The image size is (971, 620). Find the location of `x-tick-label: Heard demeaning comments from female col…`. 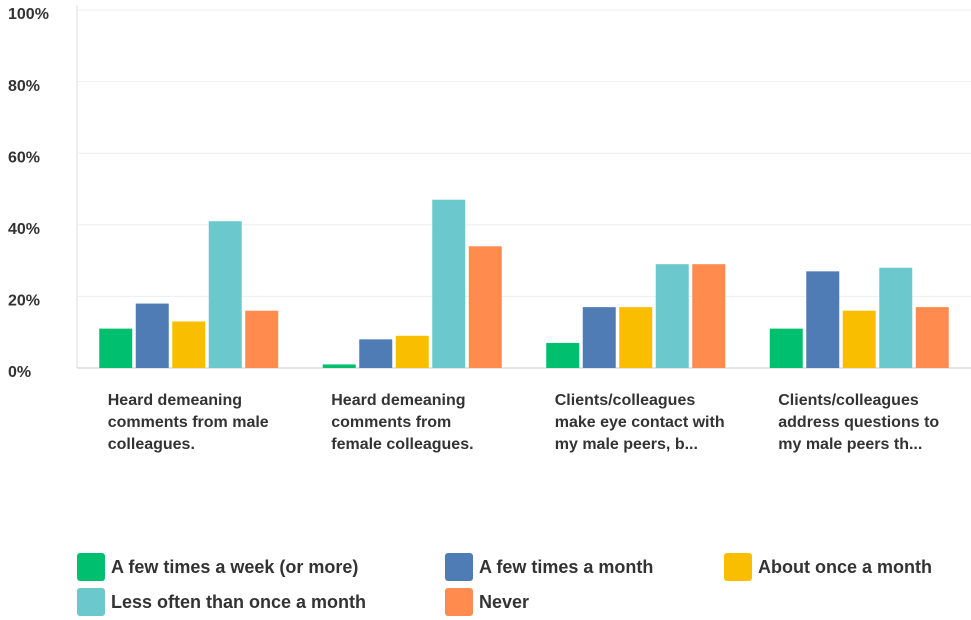

x-tick-label: Heard demeaning comments from female col… is located at coordinates (402, 422).